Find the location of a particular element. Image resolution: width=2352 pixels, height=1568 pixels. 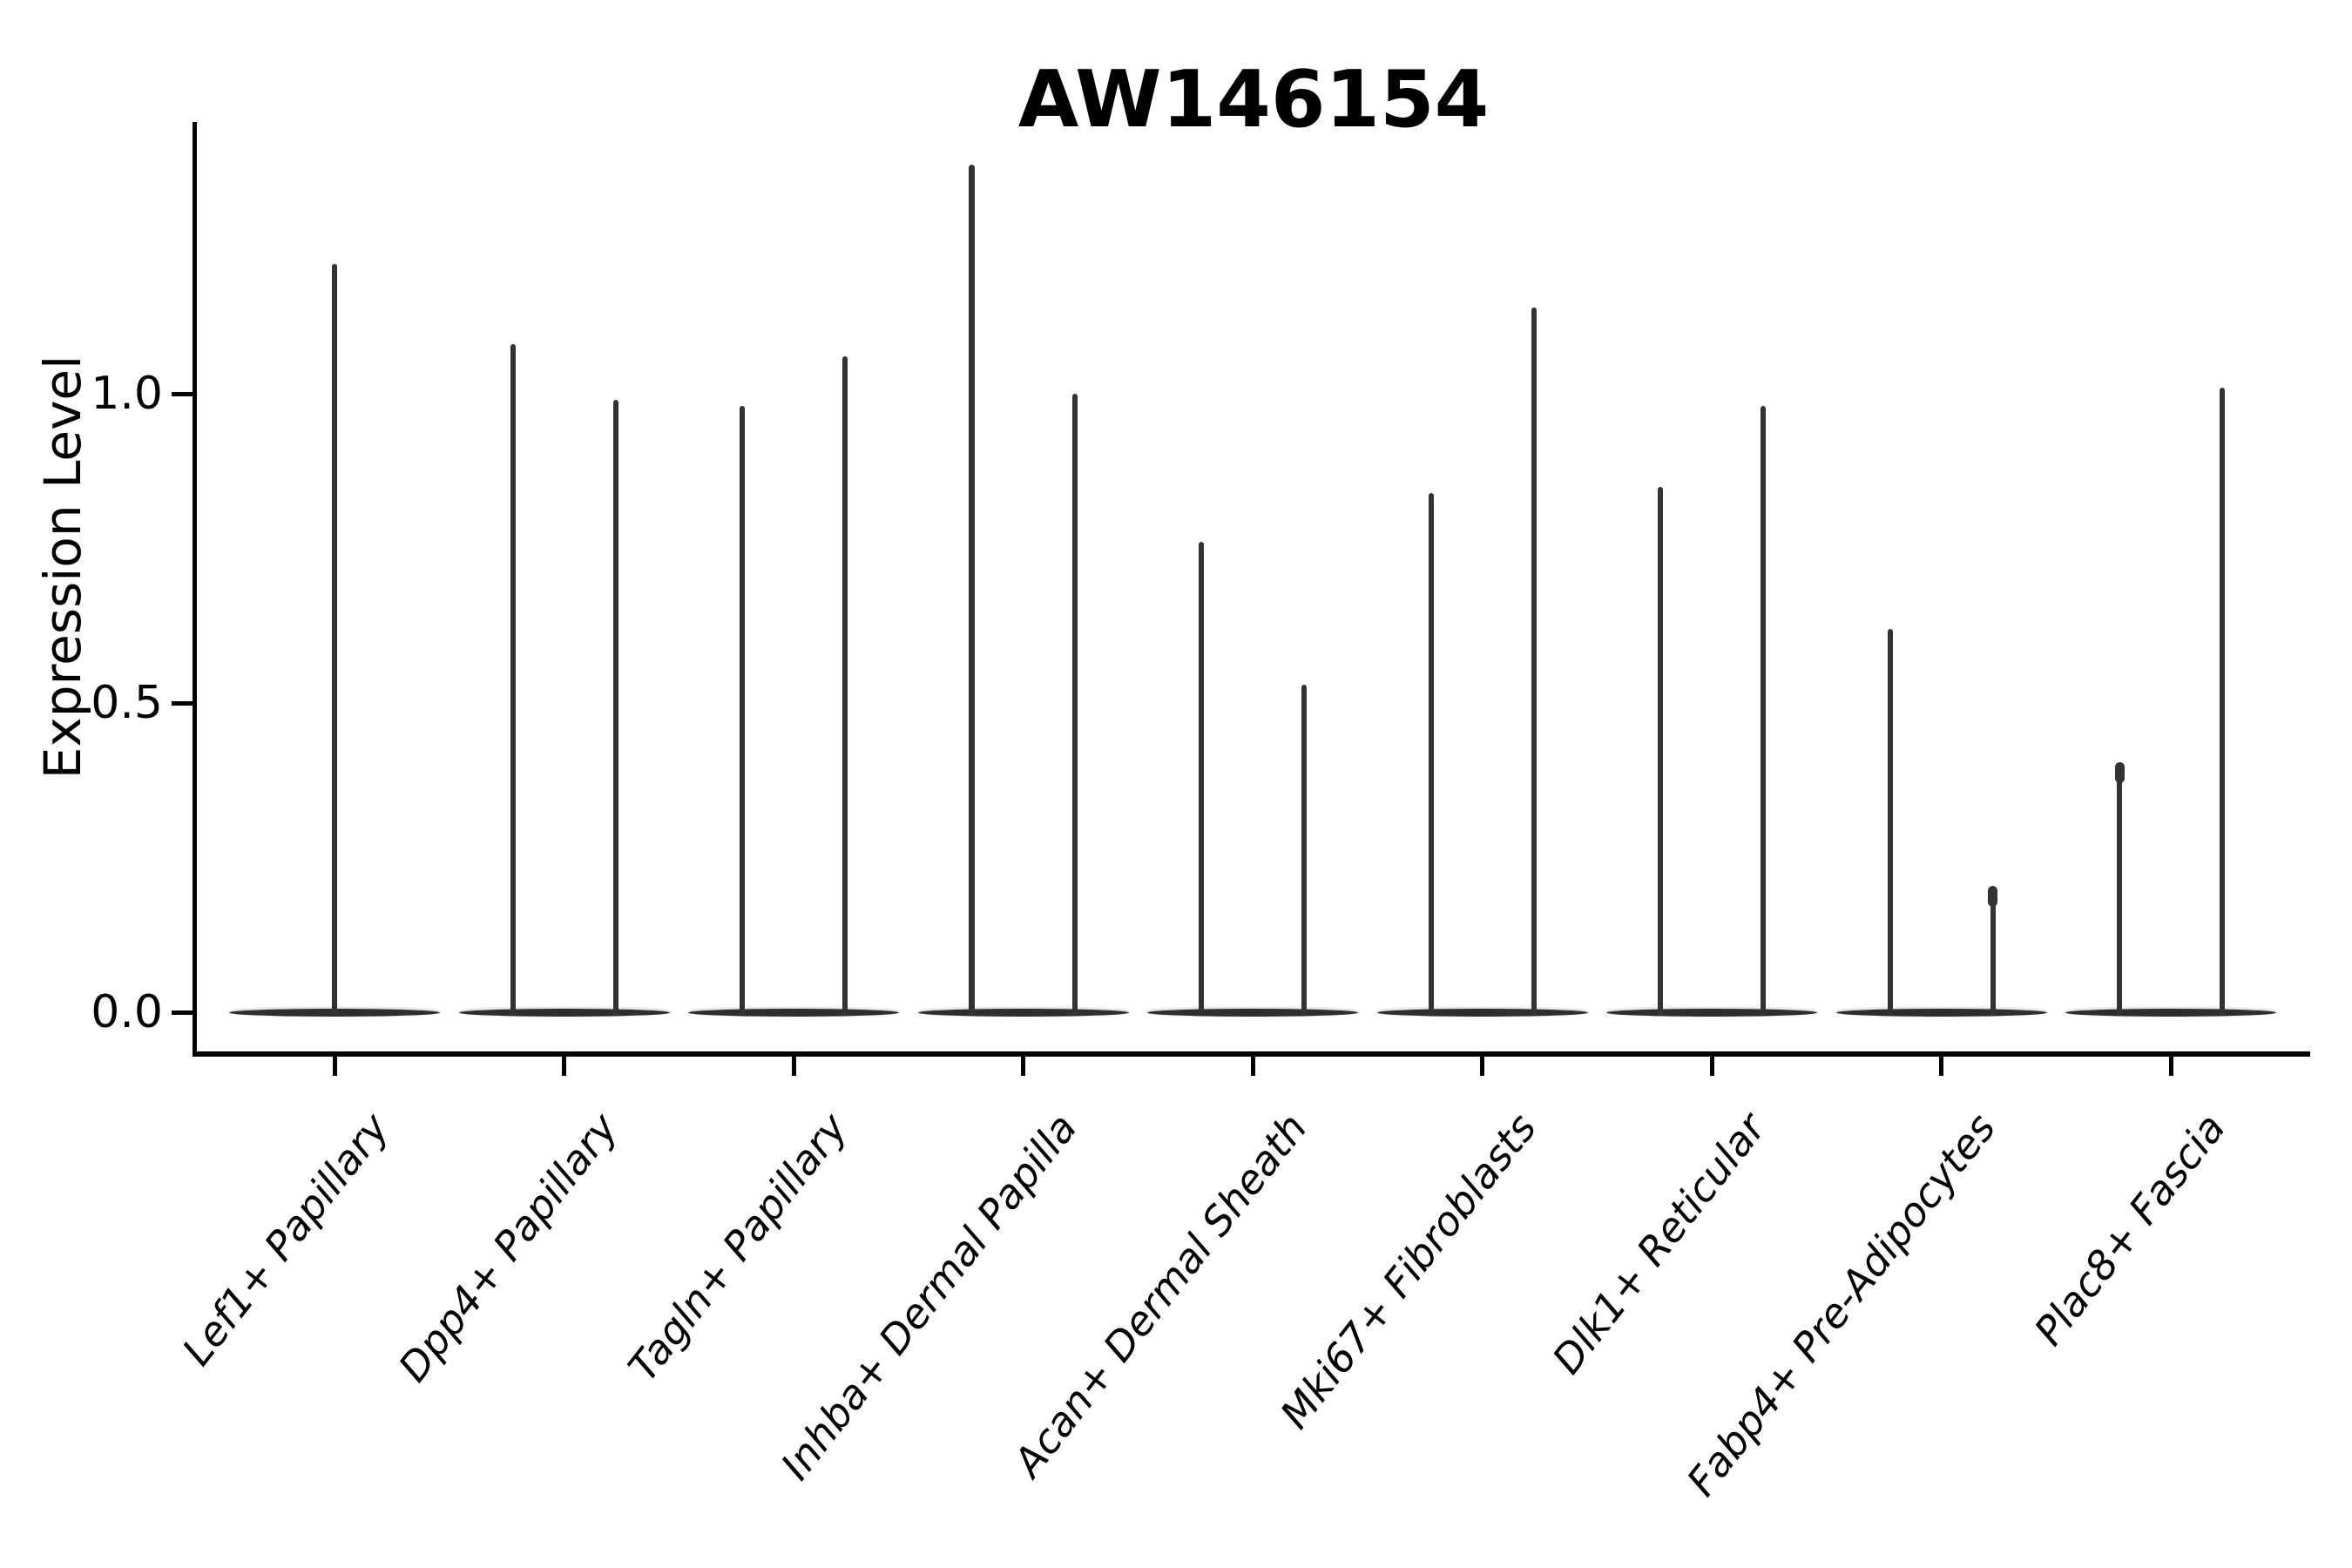

x-tick-label: Dpp4+ Papillary is located at coordinates (509, 1247).